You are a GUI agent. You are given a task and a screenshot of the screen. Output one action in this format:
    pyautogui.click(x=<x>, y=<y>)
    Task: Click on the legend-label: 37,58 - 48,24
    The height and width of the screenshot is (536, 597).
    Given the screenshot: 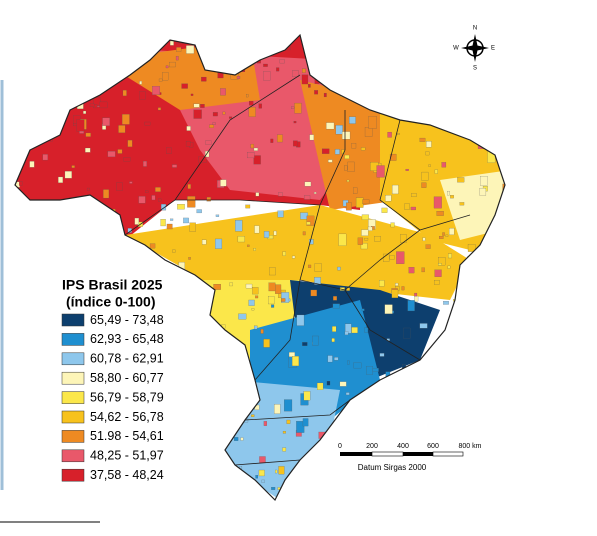 What is the action you would take?
    pyautogui.click(x=127, y=475)
    